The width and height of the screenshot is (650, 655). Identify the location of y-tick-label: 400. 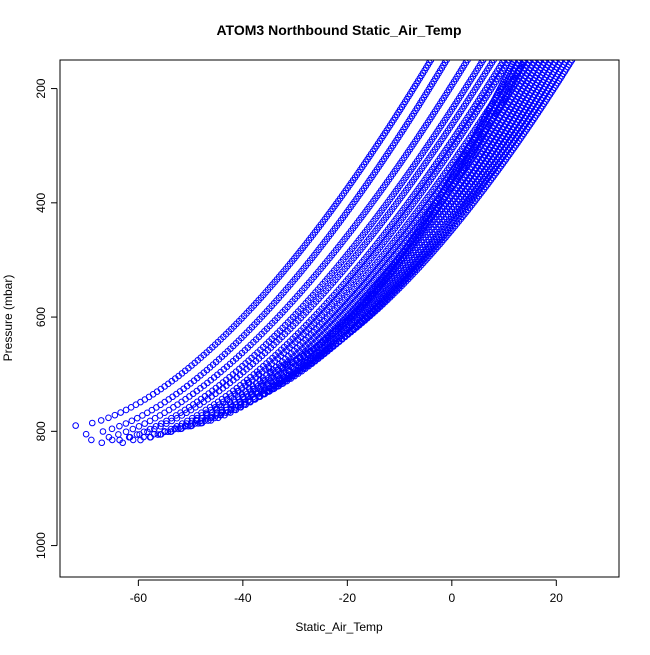
(41, 202).